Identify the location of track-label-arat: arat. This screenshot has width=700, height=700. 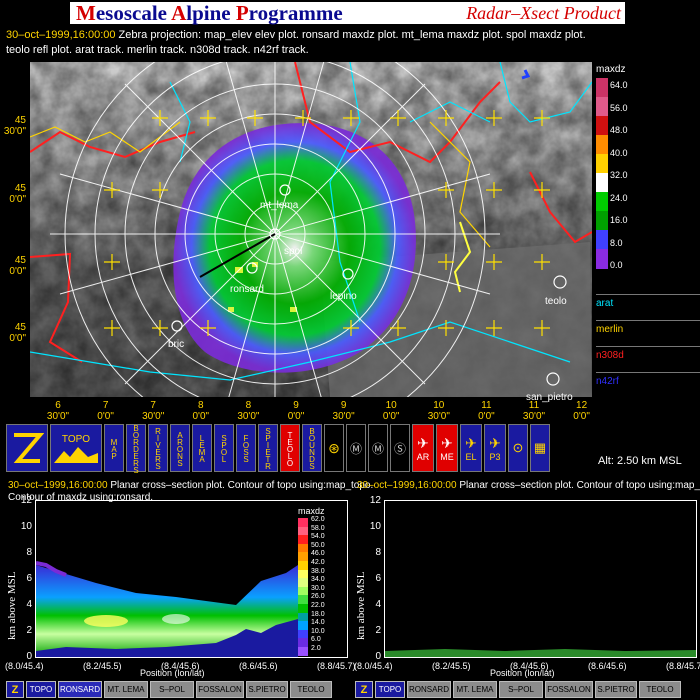
(648, 307).